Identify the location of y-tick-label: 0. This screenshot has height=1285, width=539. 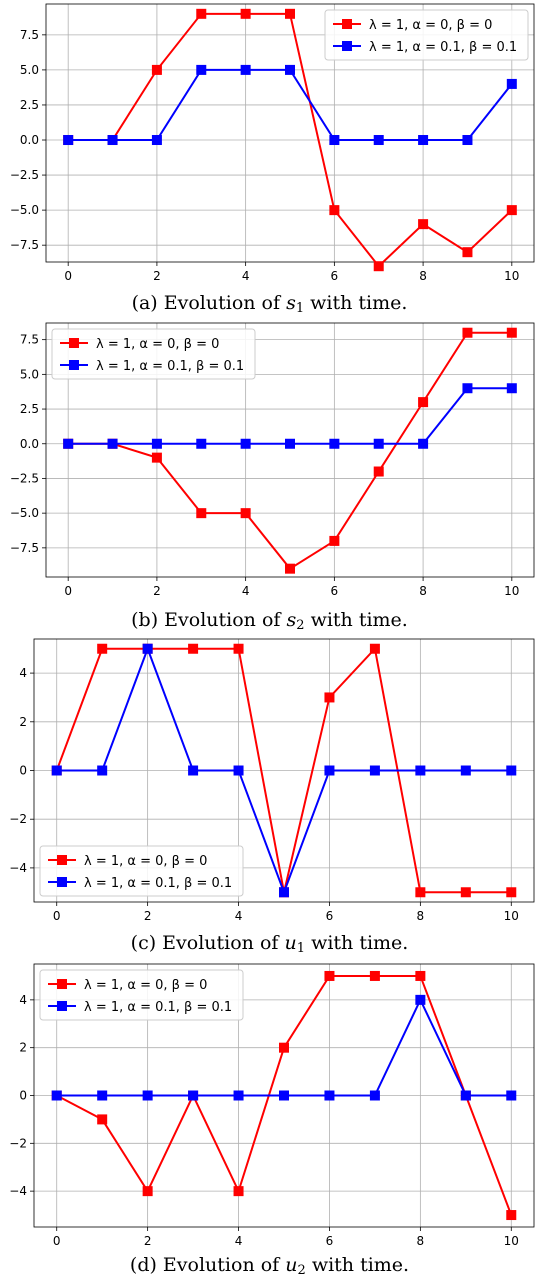
(23, 1096).